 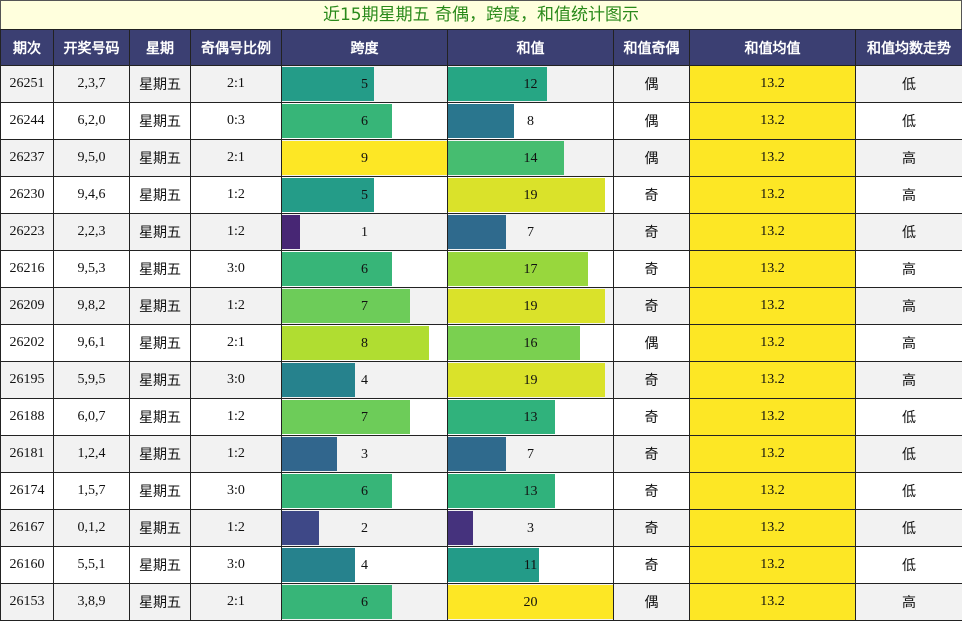 What do you see at coordinates (236, 47) in the screenshot?
I see `header-ratio: 奇偶号比例` at bounding box center [236, 47].